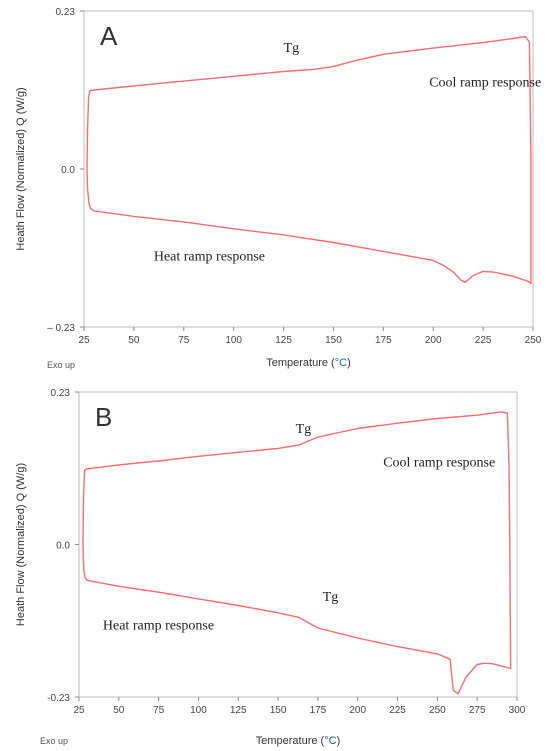  Describe the element at coordinates (109, 36) in the screenshot. I see `panel-label: A` at that location.